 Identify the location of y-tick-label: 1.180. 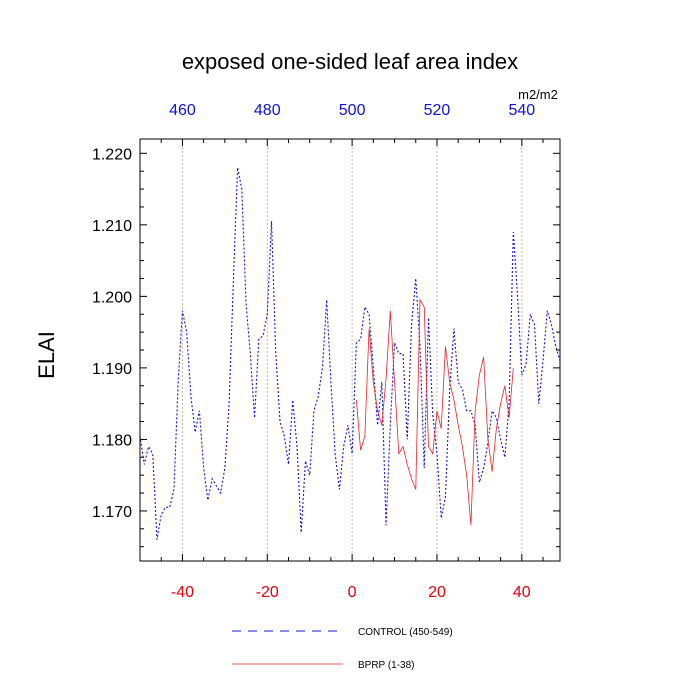
(112, 440).